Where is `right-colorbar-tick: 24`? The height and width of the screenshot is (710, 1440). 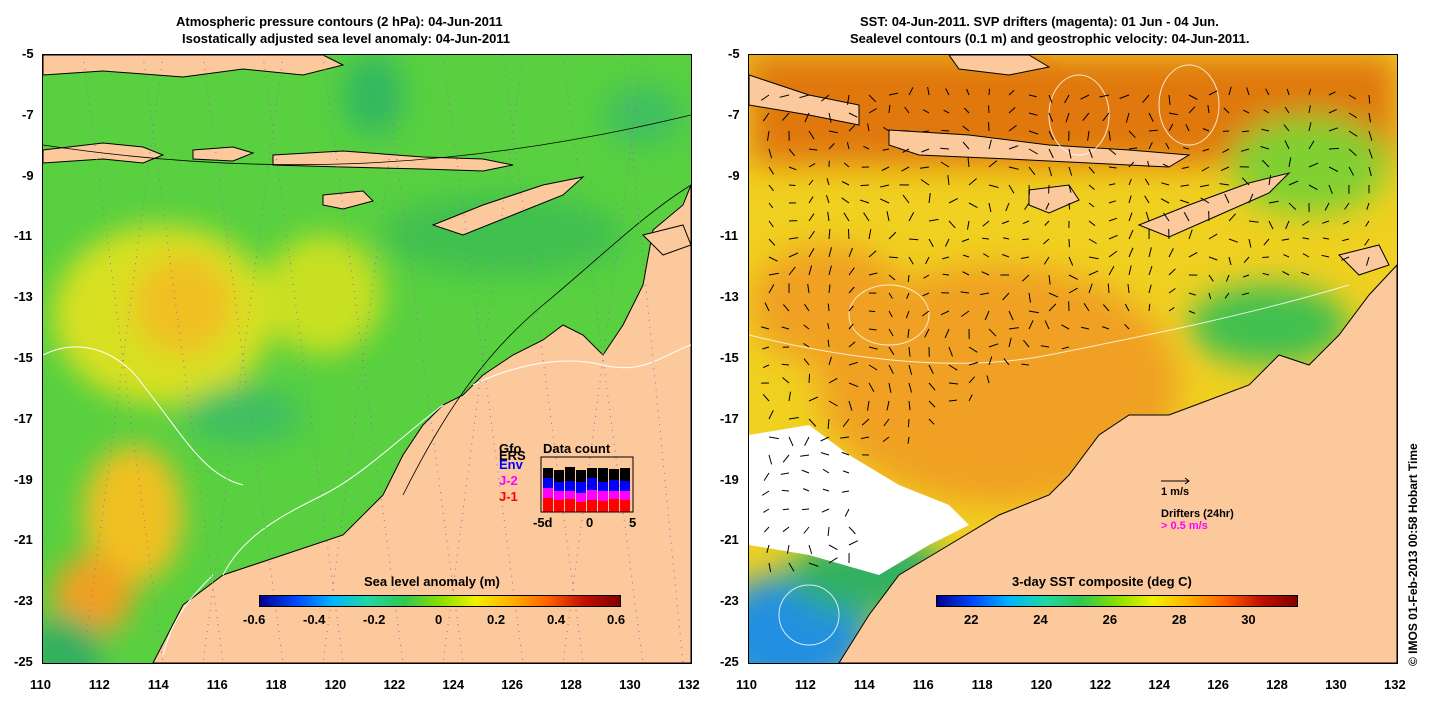
right-colorbar-tick: 24 is located at coordinates (1040, 619).